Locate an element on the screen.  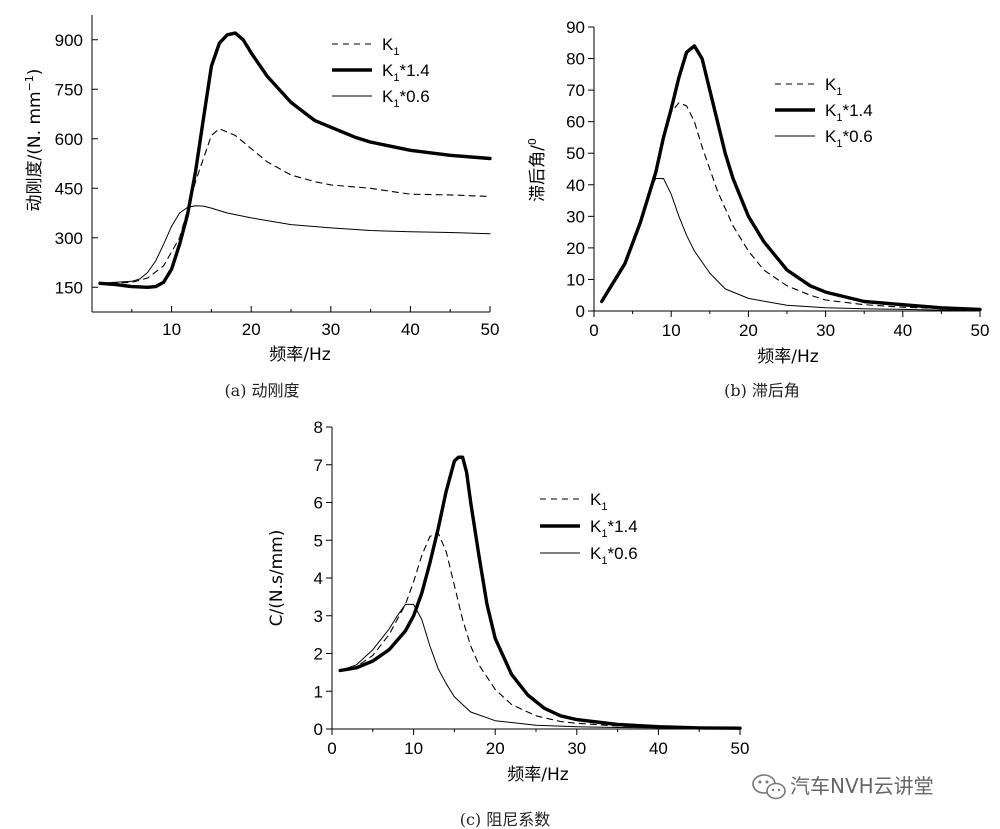
y-tick-label: 450 is located at coordinates (69, 188).